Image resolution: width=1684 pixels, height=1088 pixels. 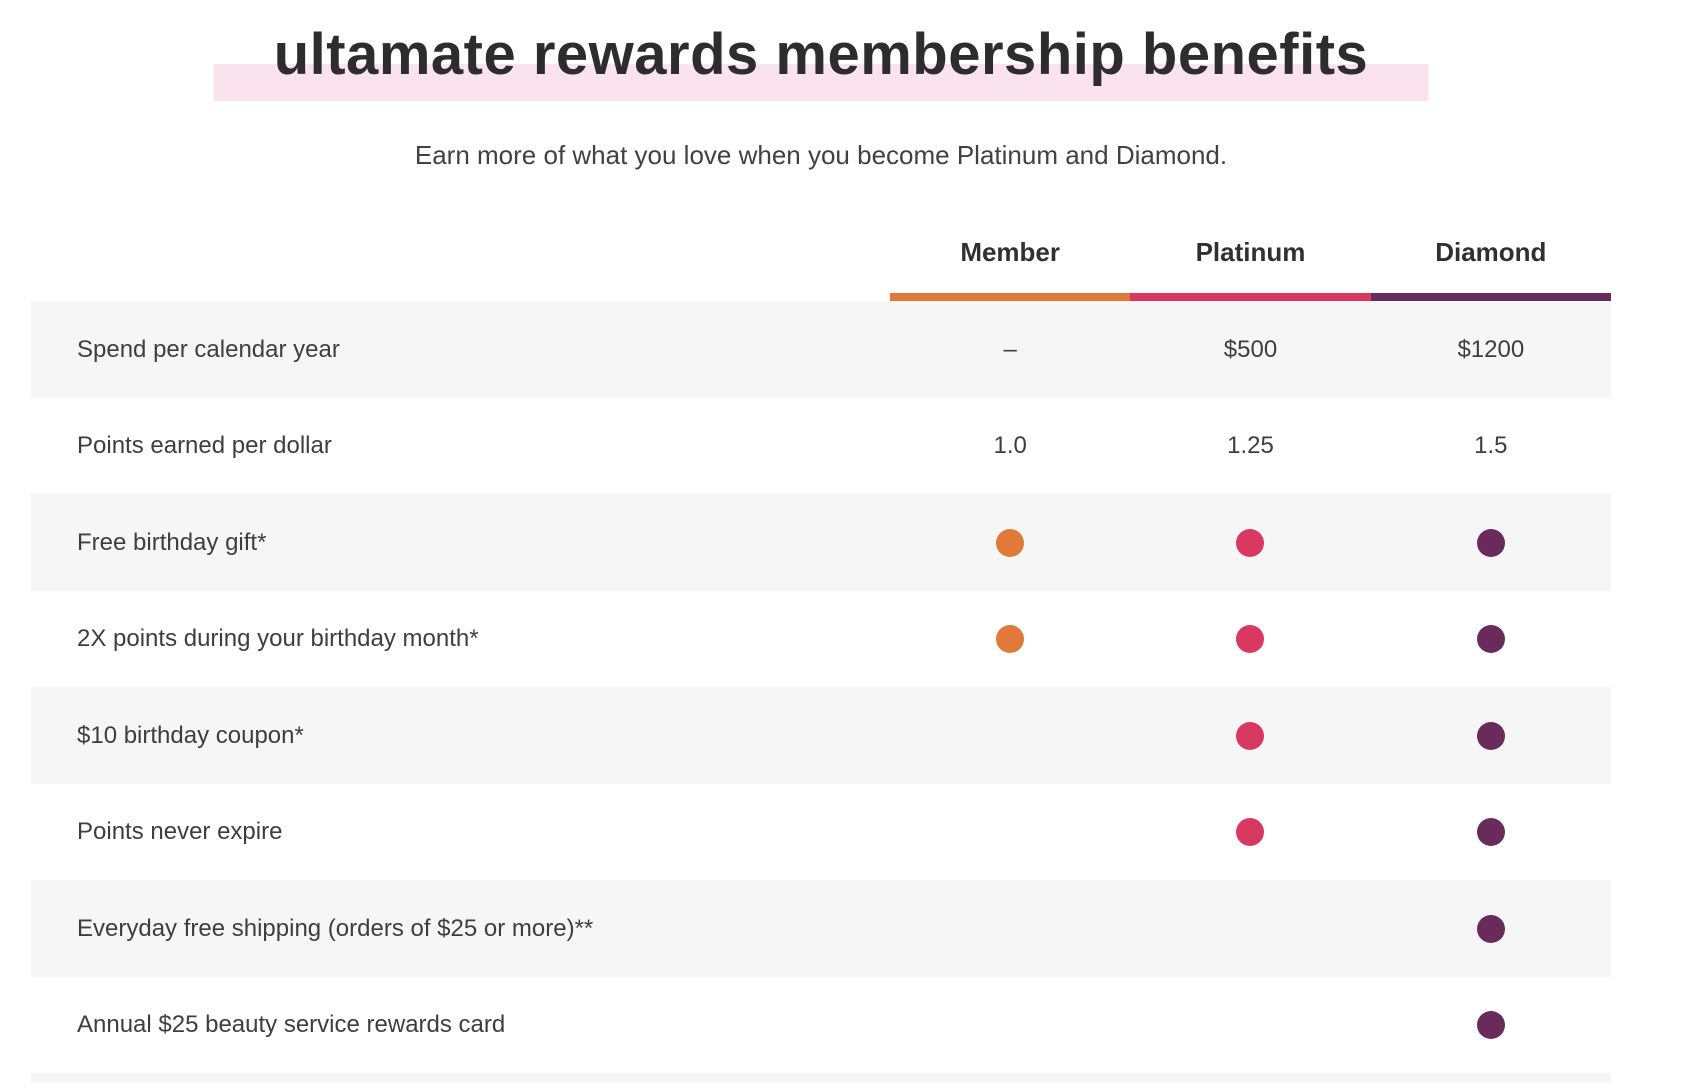 What do you see at coordinates (1010, 349) in the screenshot?
I see `member-value-cell: –` at bounding box center [1010, 349].